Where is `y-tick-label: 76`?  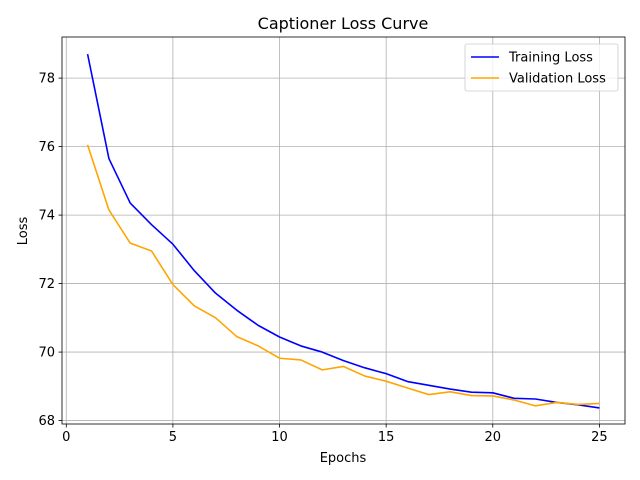
y-tick-label: 76 is located at coordinates (46, 147).